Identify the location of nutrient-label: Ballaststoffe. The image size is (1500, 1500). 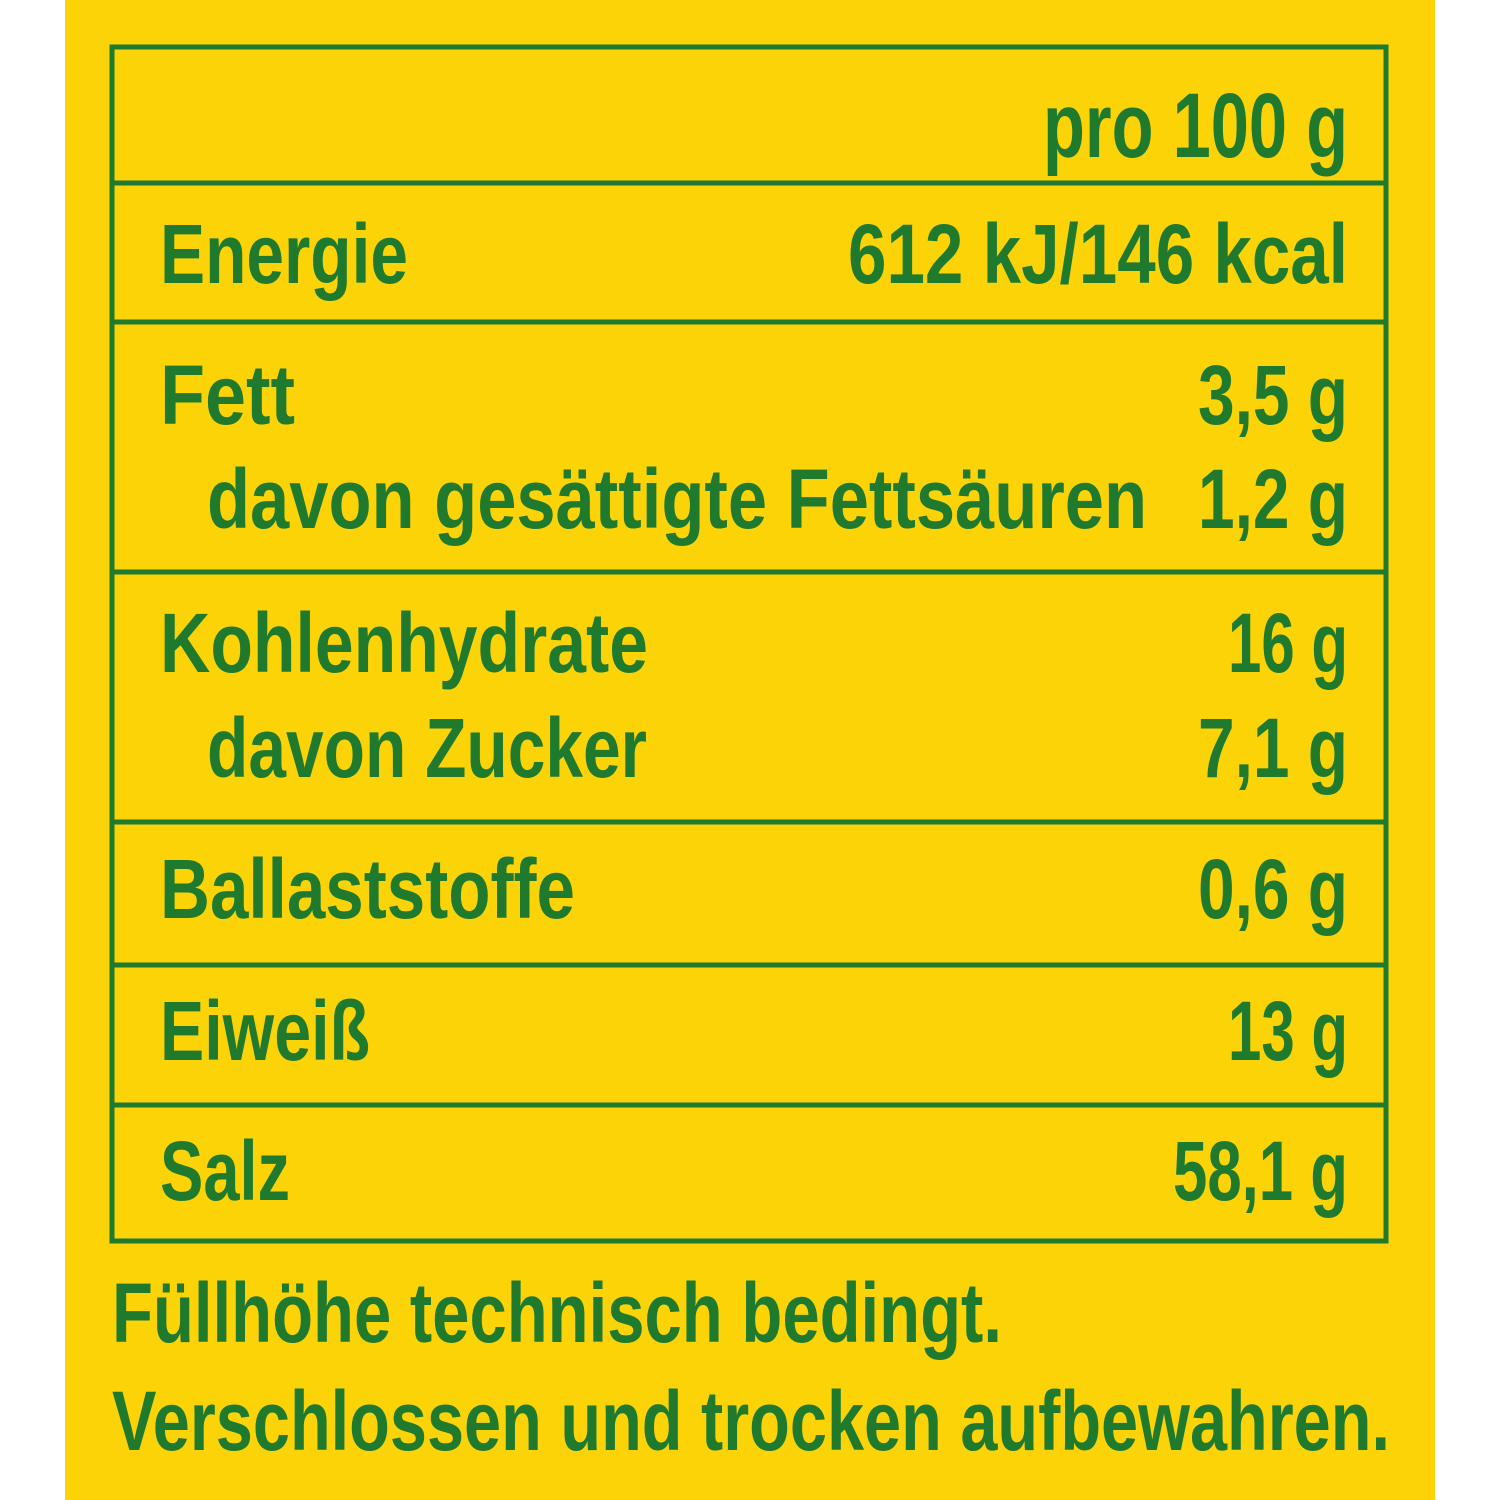
(367, 889).